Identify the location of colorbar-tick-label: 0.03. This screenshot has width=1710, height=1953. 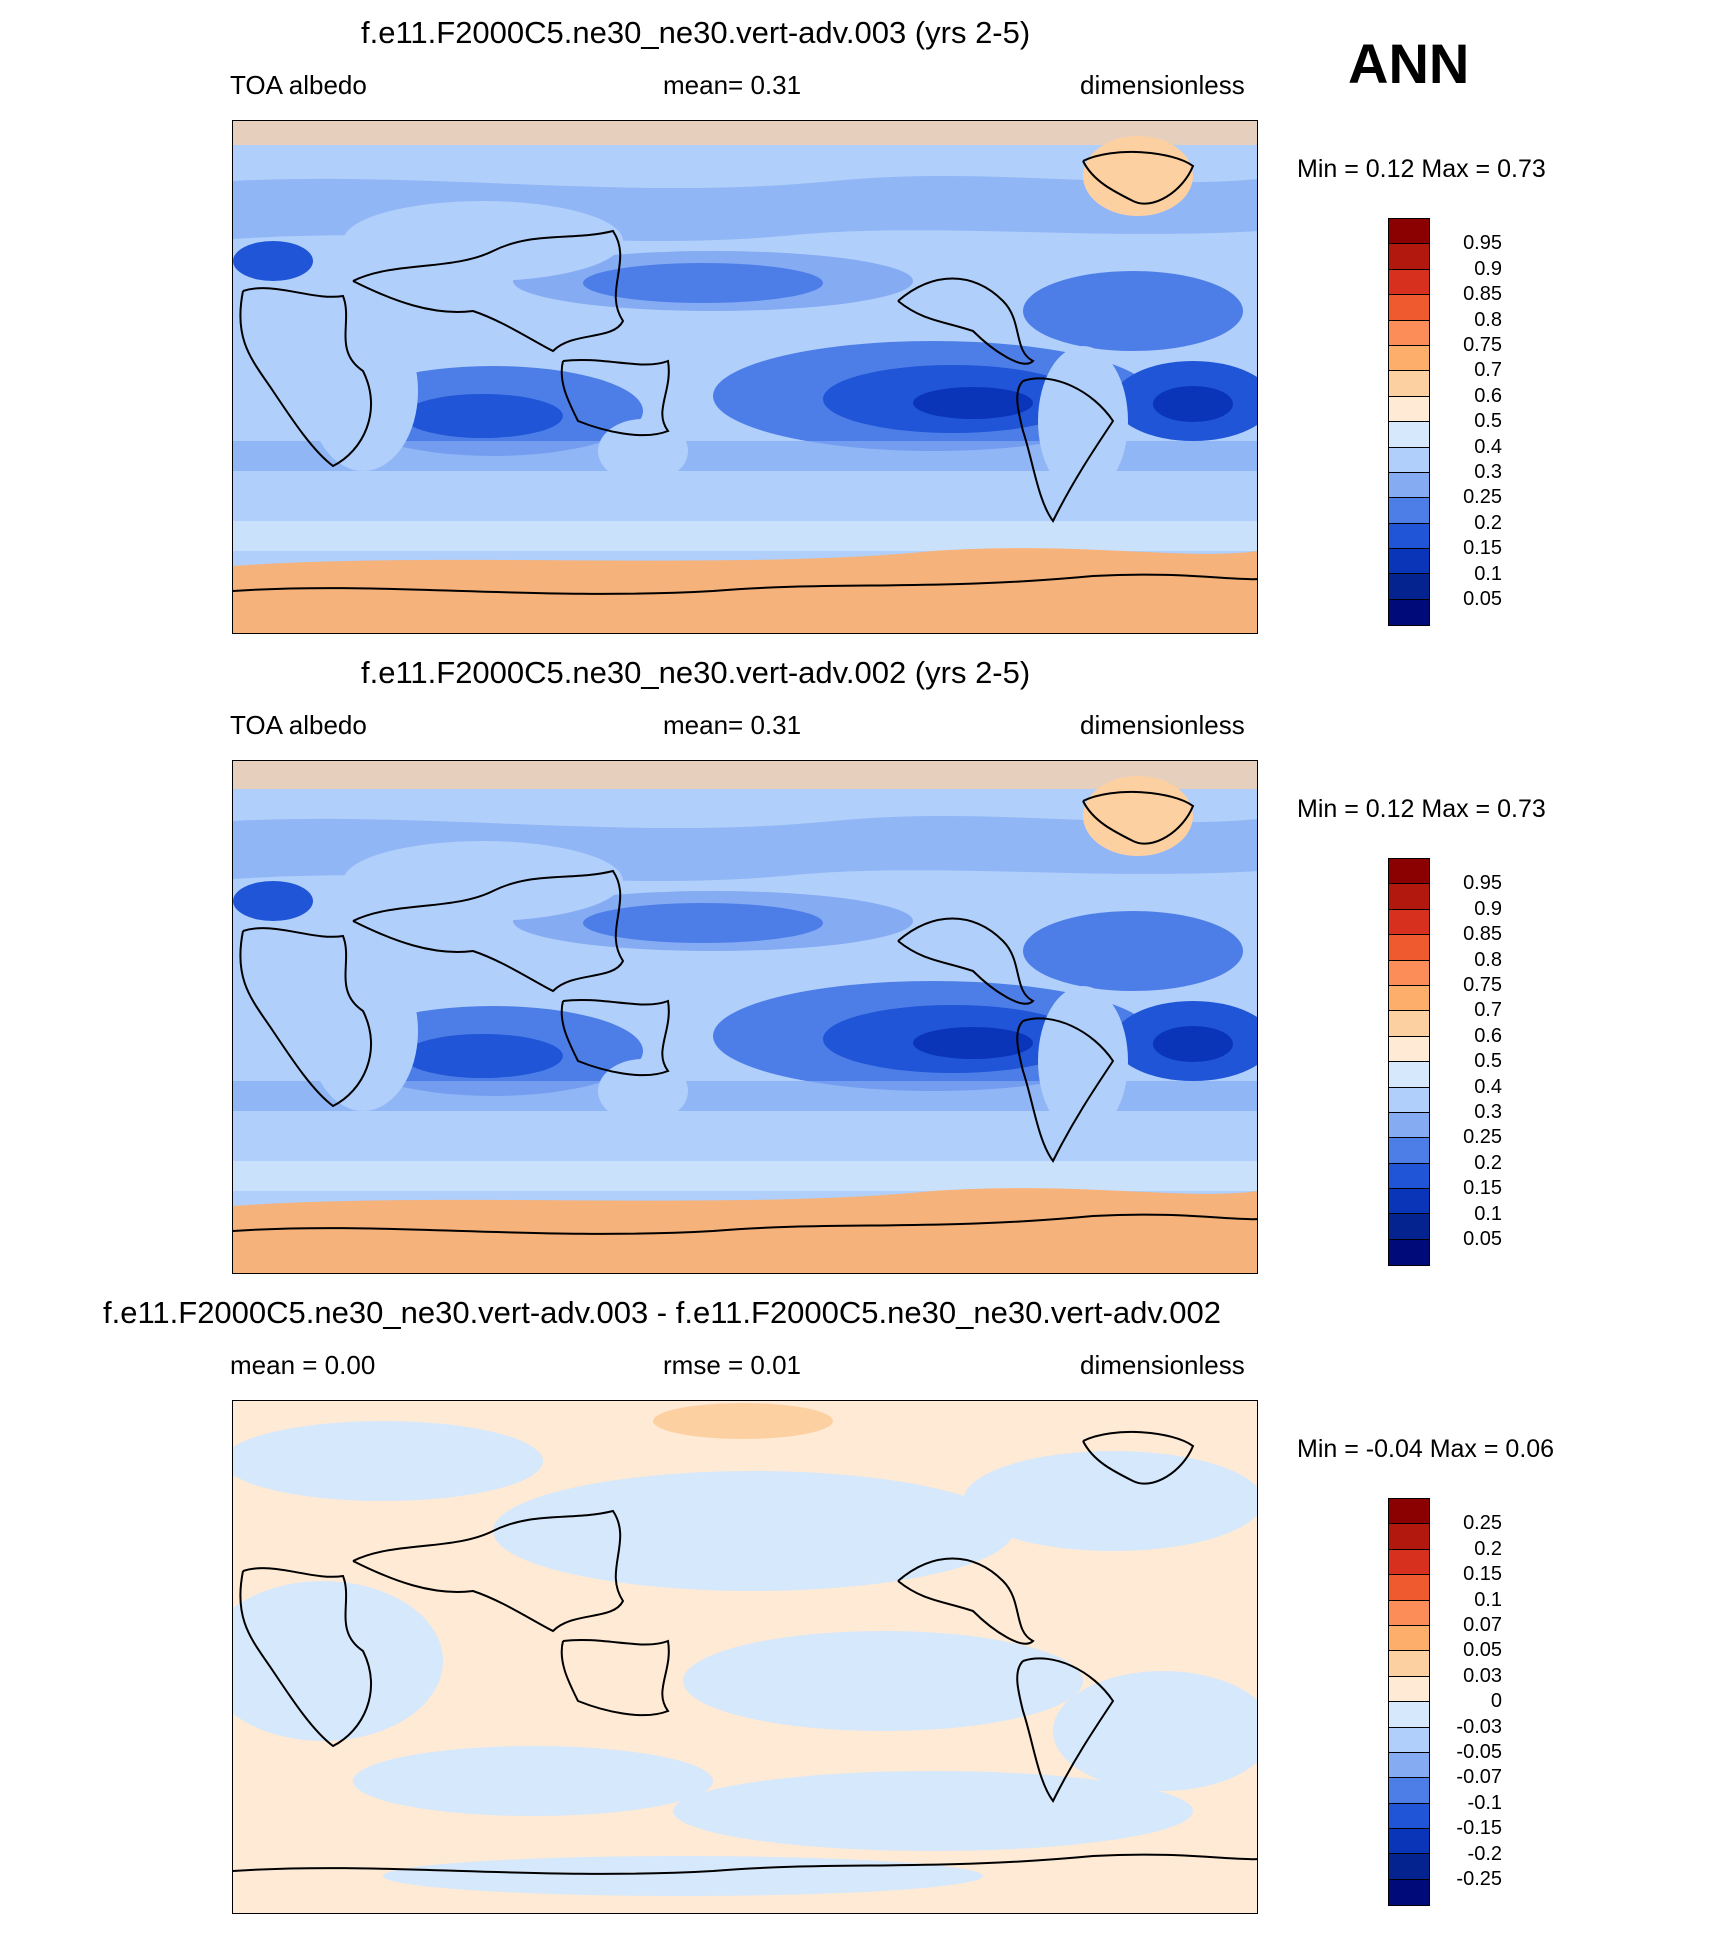
(1482, 1675).